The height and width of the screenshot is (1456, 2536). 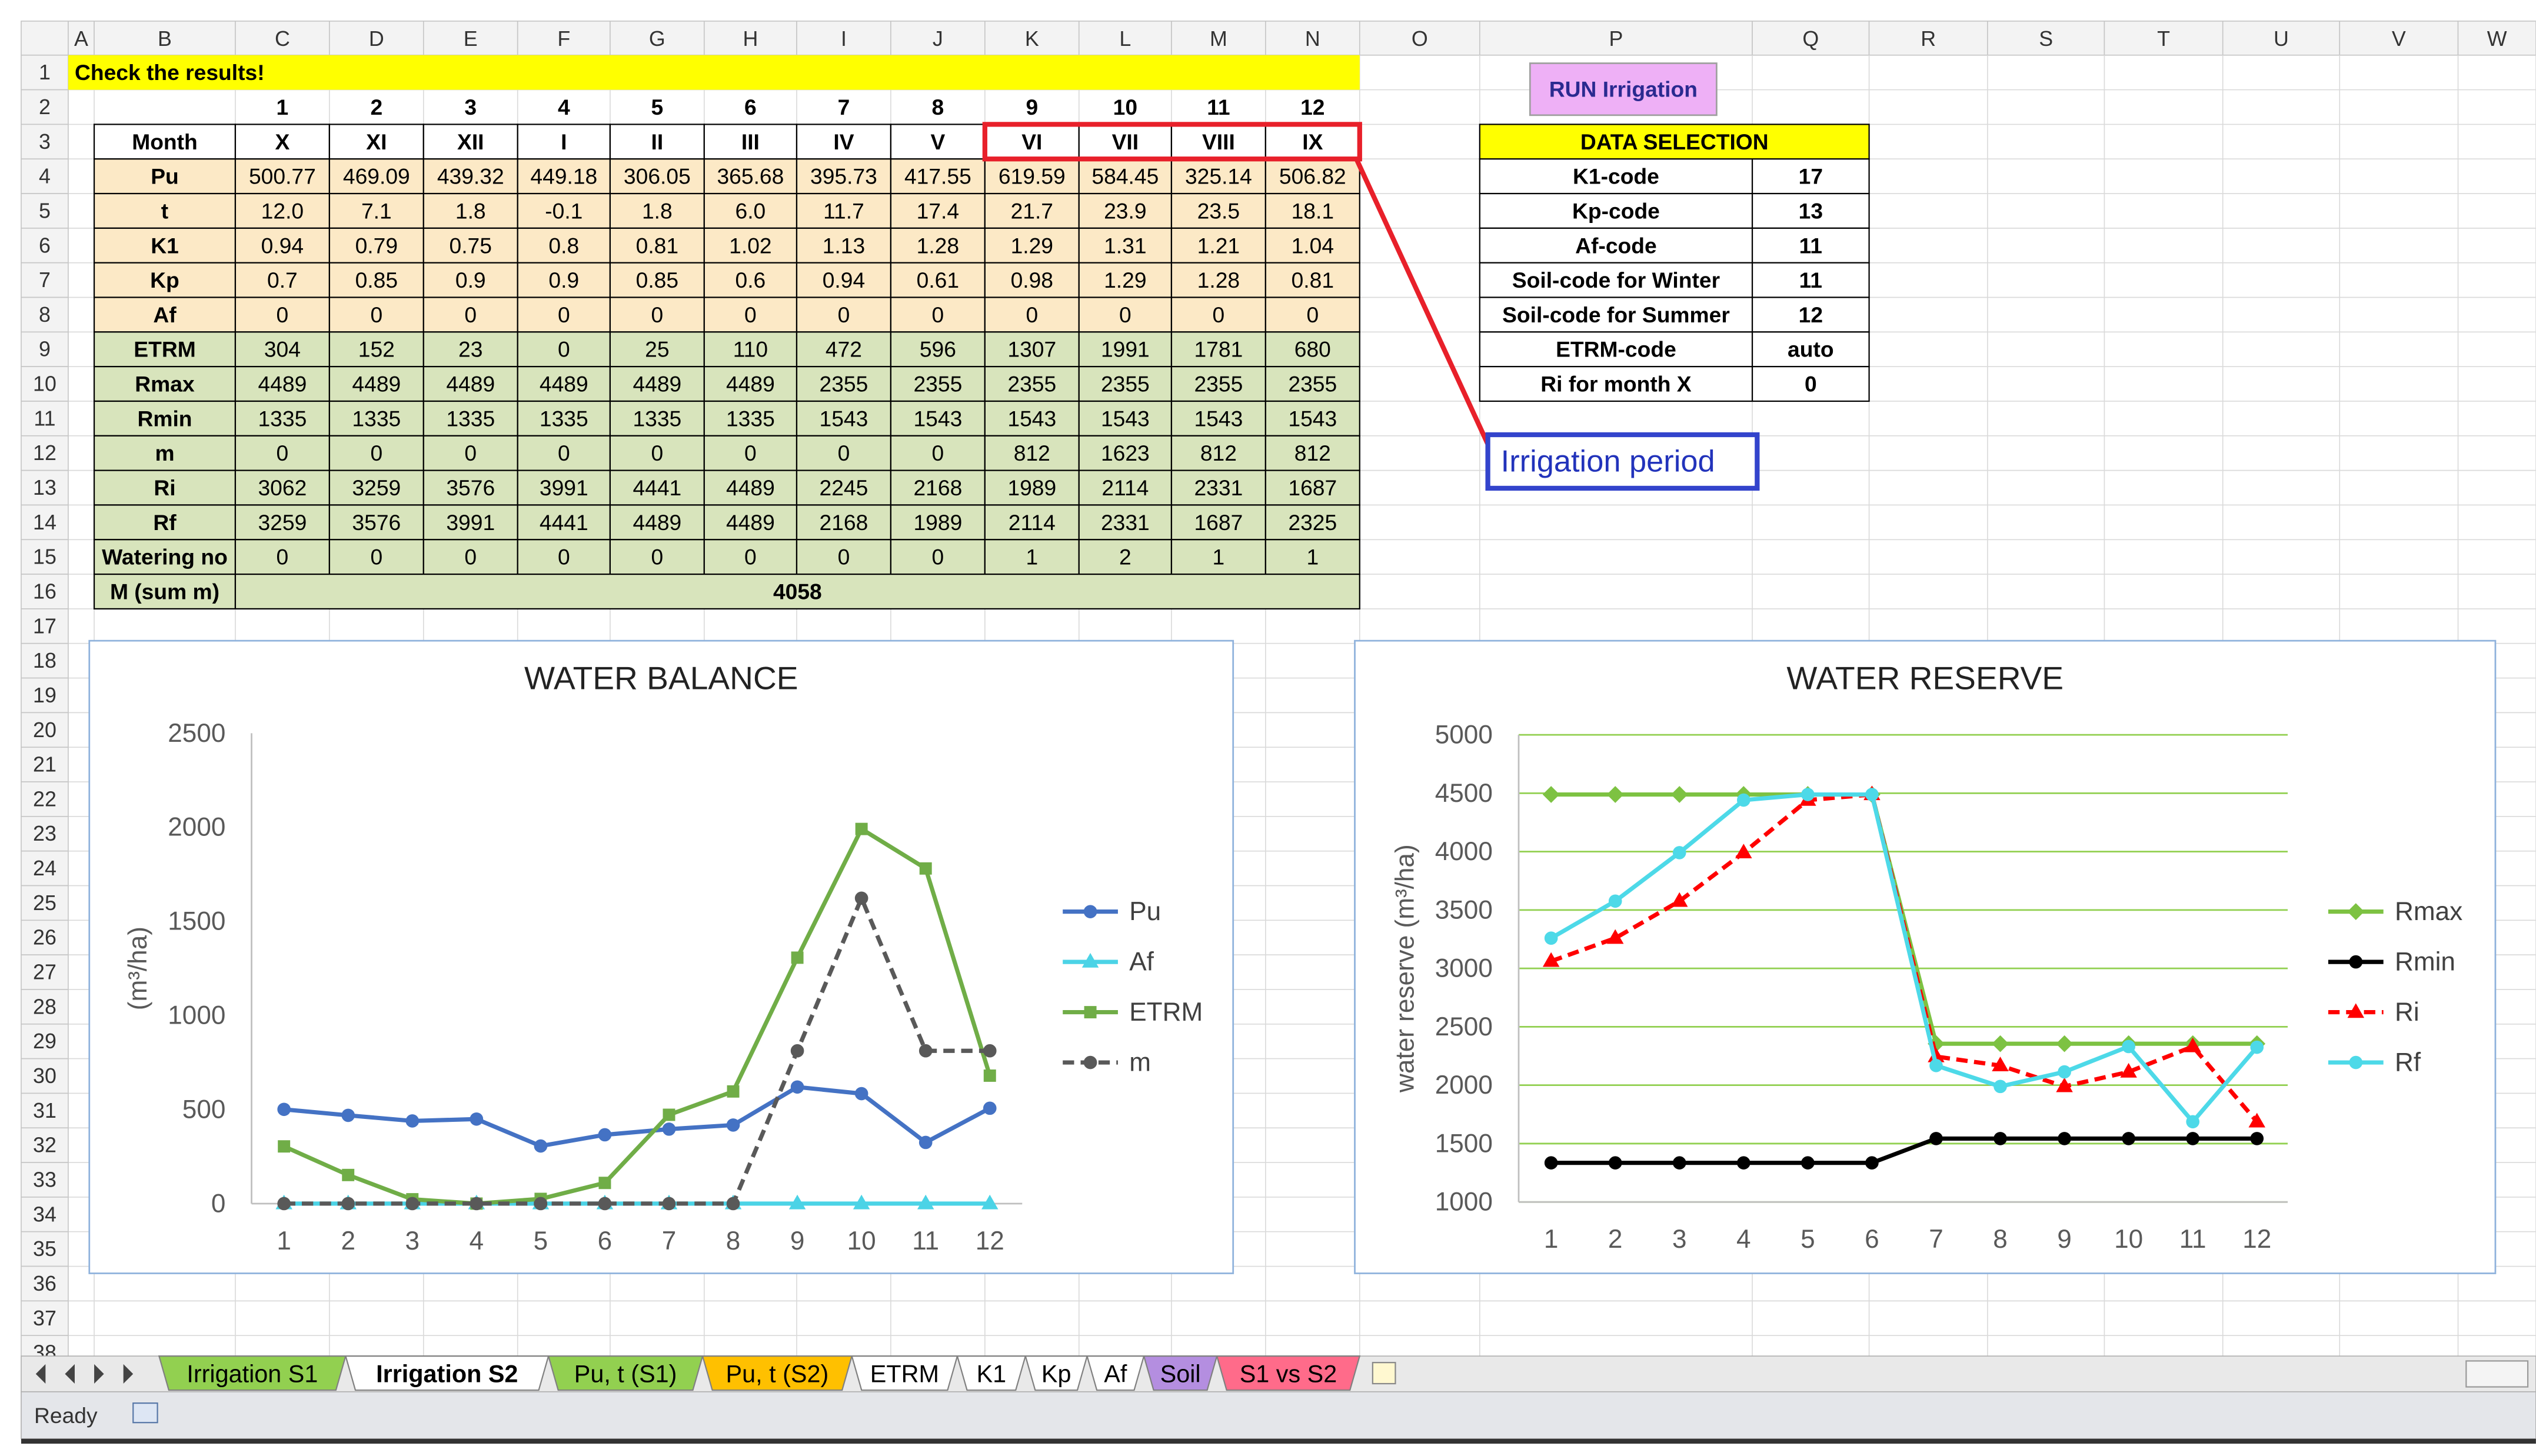 I want to click on button-label: RUN Irrigation, so click(x=1623, y=89).